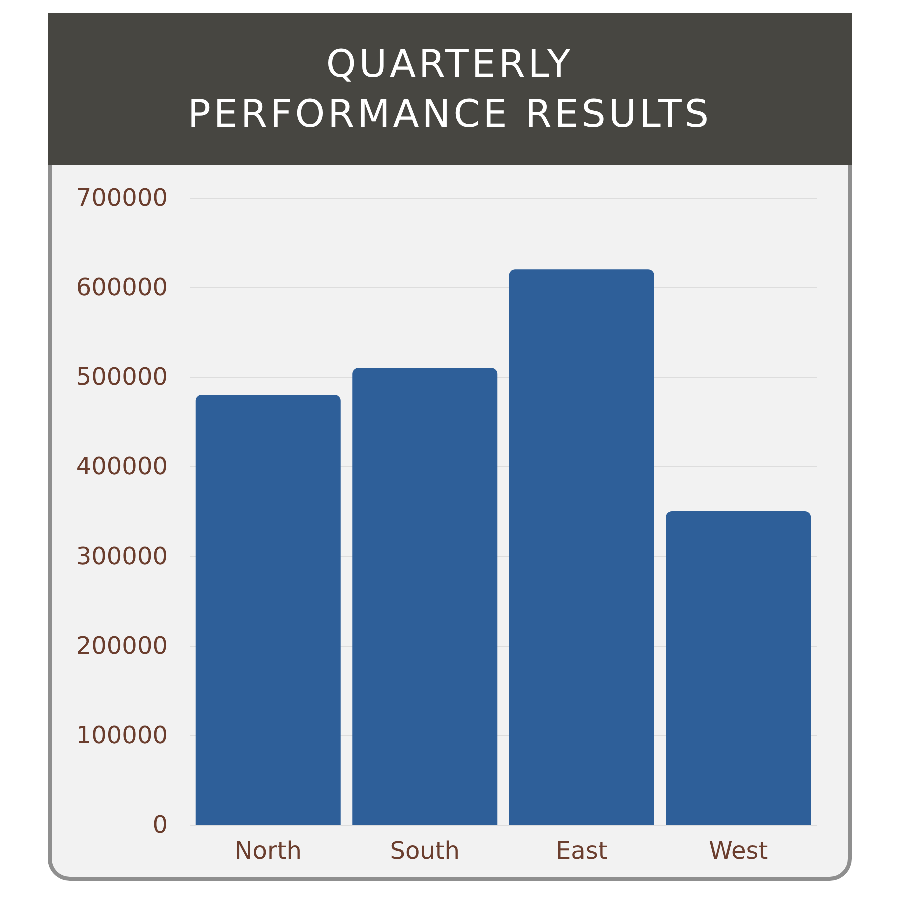 This screenshot has height=900, width=900. I want to click on chart-title: QUARTERLY PERFORMANCE RESULTS, so click(450, 89).